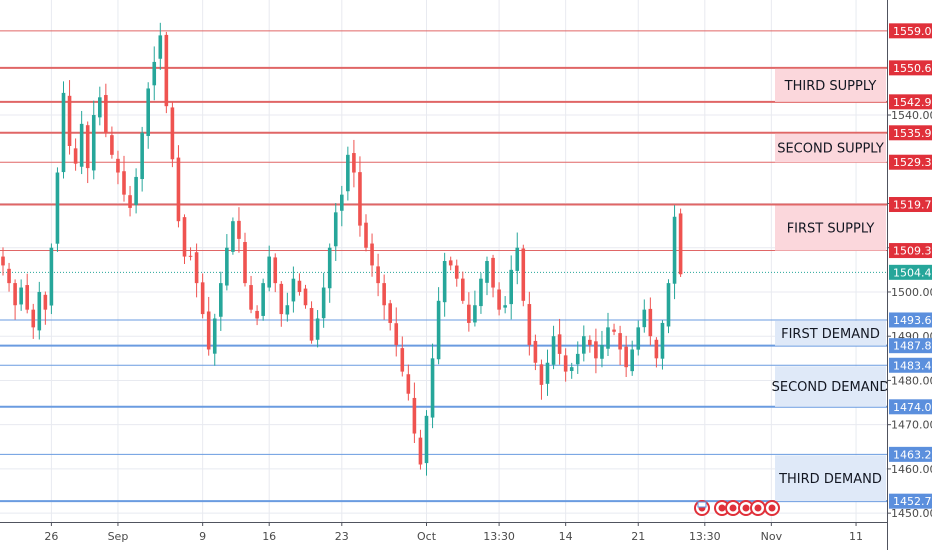 The image size is (932, 550). I want to click on zone-label: SECOND DEMAND, so click(831, 387).